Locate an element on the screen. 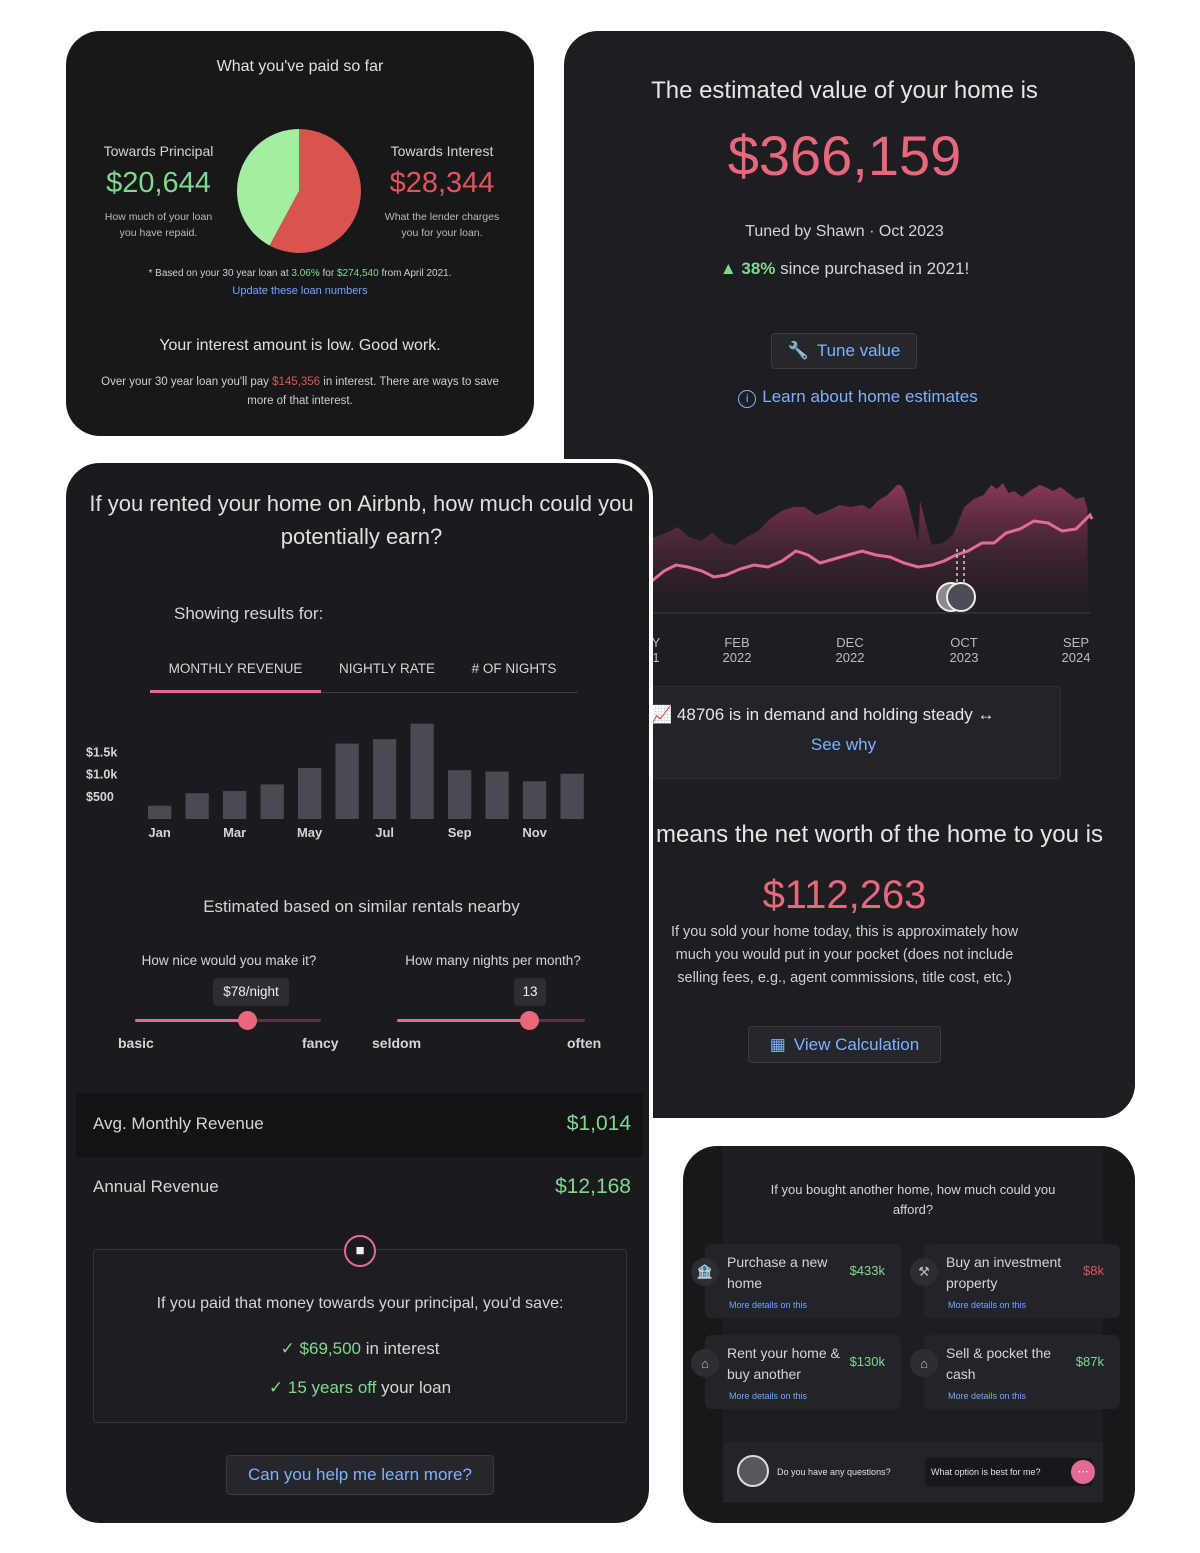 Image resolution: width=1200 pixels, height=1553 pixels. house-icon: ⌂ is located at coordinates (705, 1363).